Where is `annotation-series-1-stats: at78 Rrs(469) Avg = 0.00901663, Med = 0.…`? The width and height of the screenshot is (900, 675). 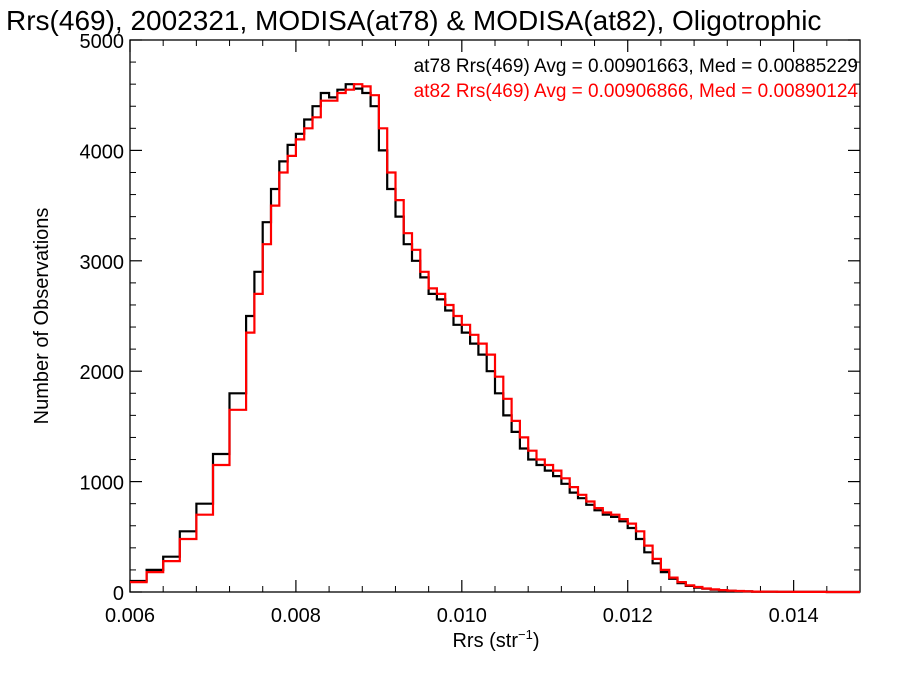
annotation-series-1-stats: at78 Rrs(469) Avg = 0.00901663, Med = 0.… is located at coordinates (636, 66).